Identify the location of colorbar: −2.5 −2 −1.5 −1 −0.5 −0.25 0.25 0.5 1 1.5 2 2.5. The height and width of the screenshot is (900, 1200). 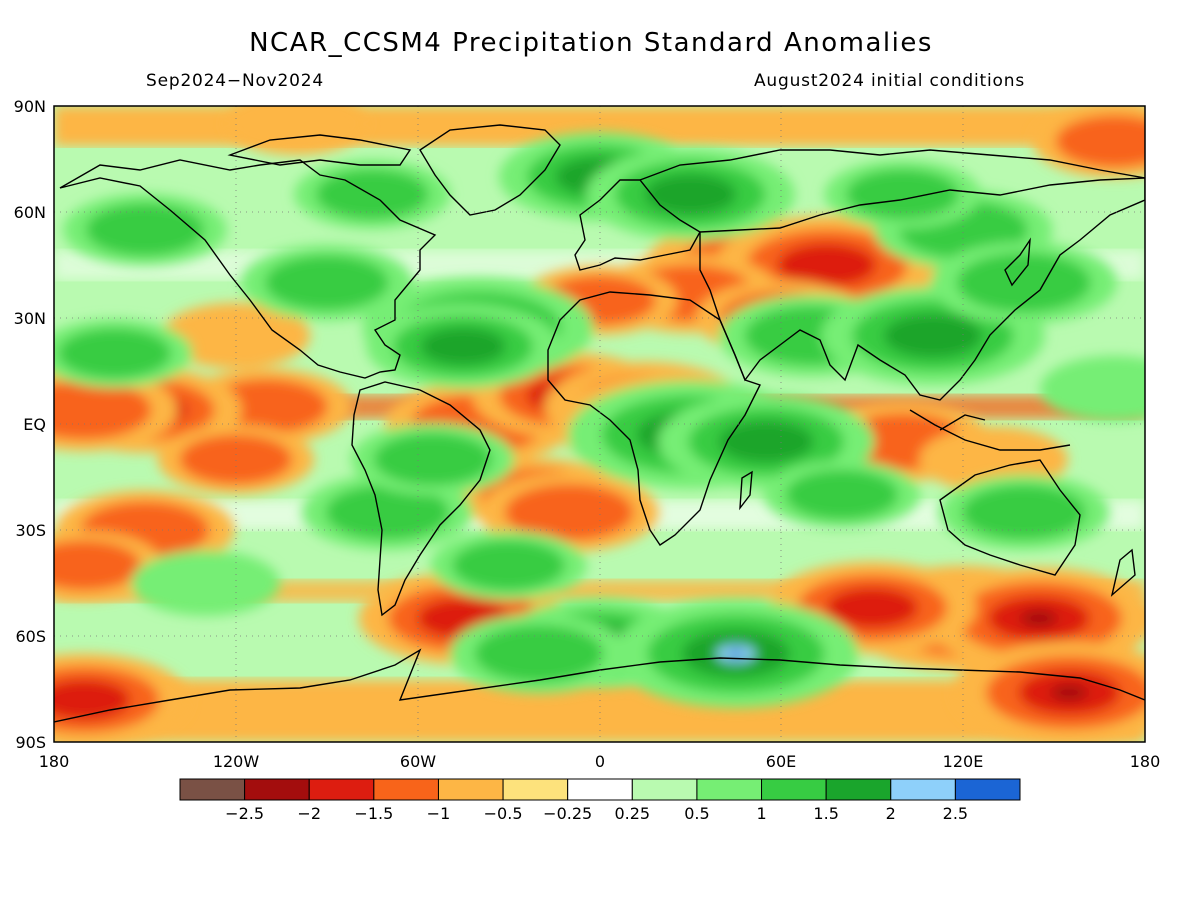
(600, 800).